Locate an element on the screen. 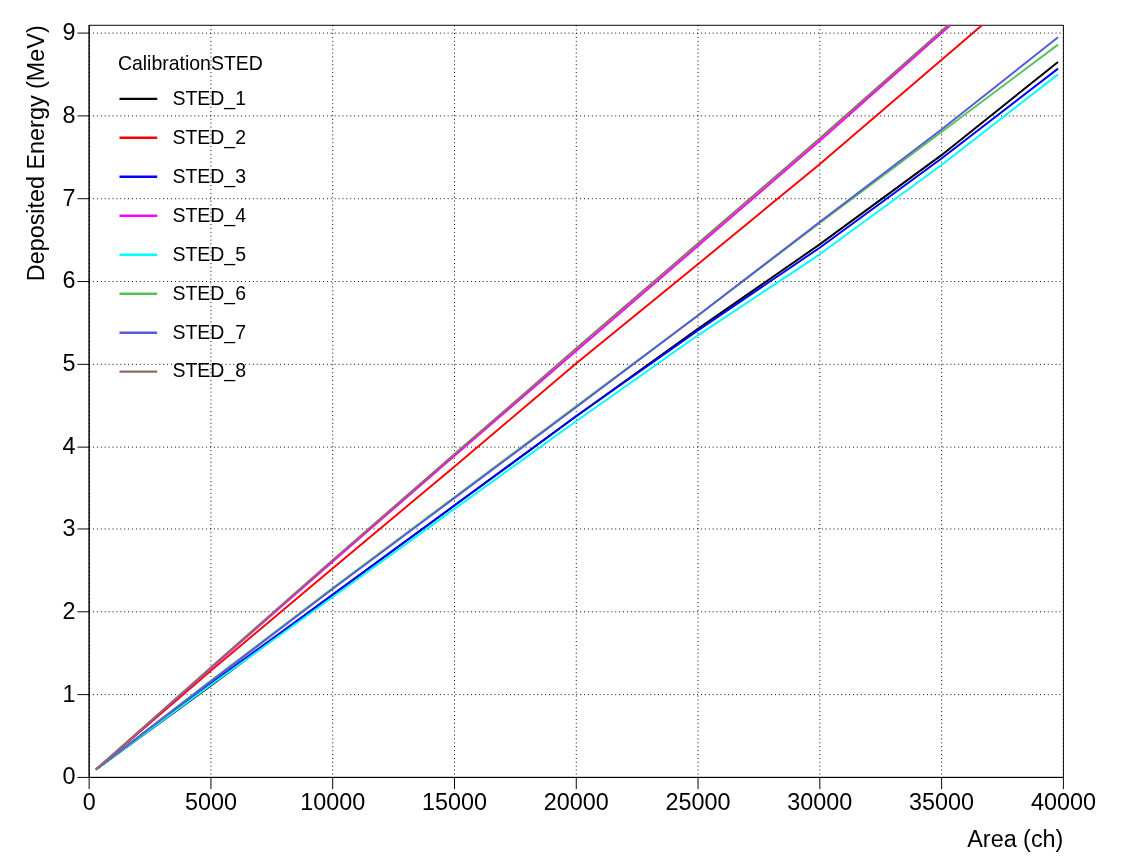 The height and width of the screenshot is (867, 1135). legend-label: STED_7 is located at coordinates (209, 332).